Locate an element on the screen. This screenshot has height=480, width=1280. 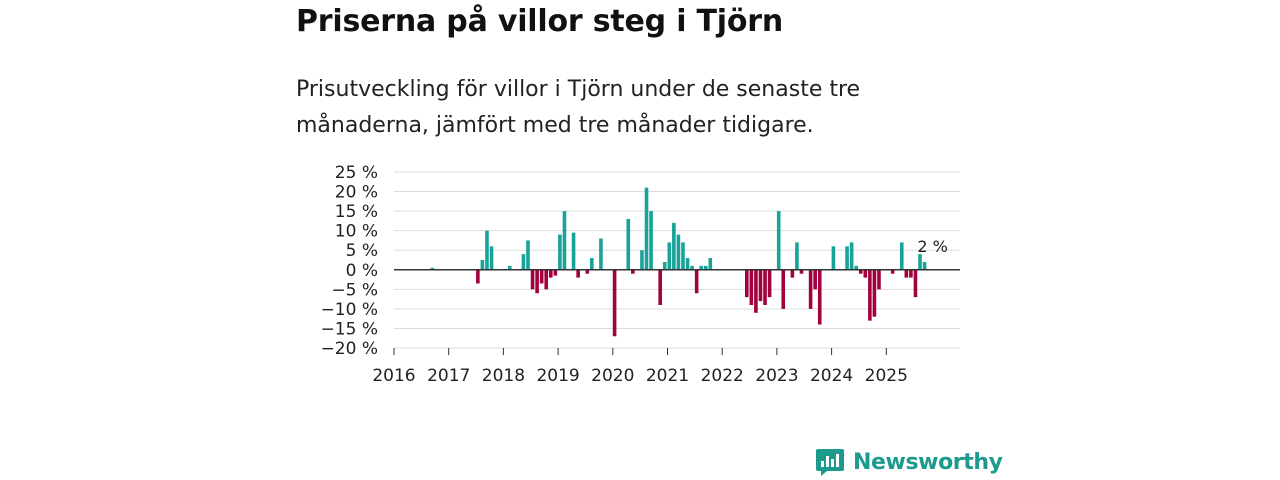
y-tick-label: 15 % is located at coordinates (356, 212).